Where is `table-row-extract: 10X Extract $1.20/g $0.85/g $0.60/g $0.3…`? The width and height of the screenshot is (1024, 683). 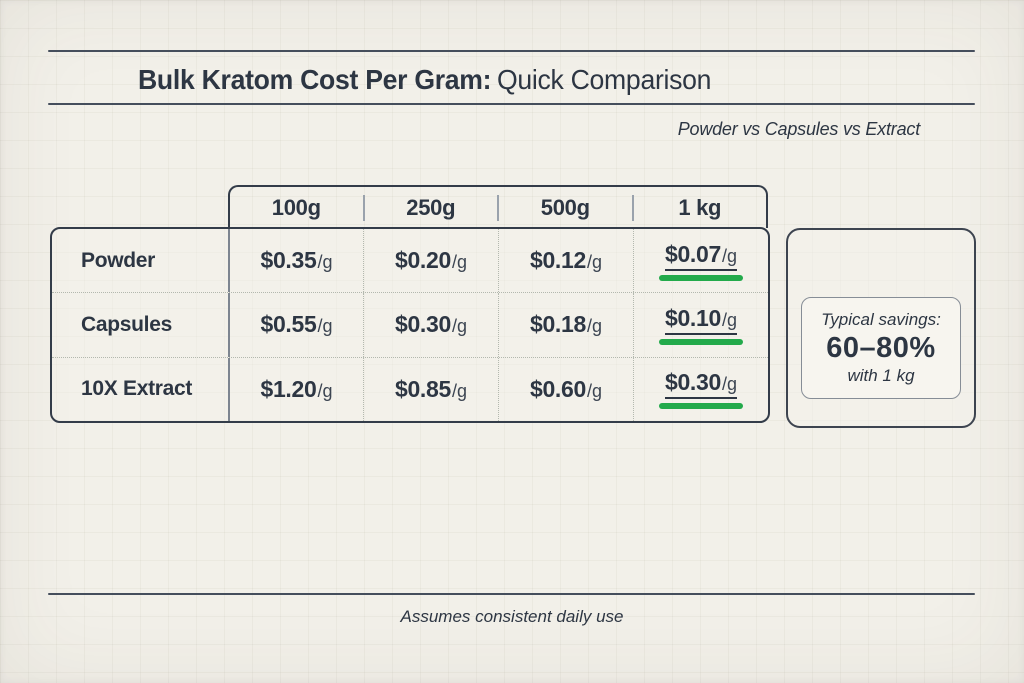
table-row-extract: 10X Extract $1.20/g $0.85/g $0.60/g $0.3… is located at coordinates (410, 388).